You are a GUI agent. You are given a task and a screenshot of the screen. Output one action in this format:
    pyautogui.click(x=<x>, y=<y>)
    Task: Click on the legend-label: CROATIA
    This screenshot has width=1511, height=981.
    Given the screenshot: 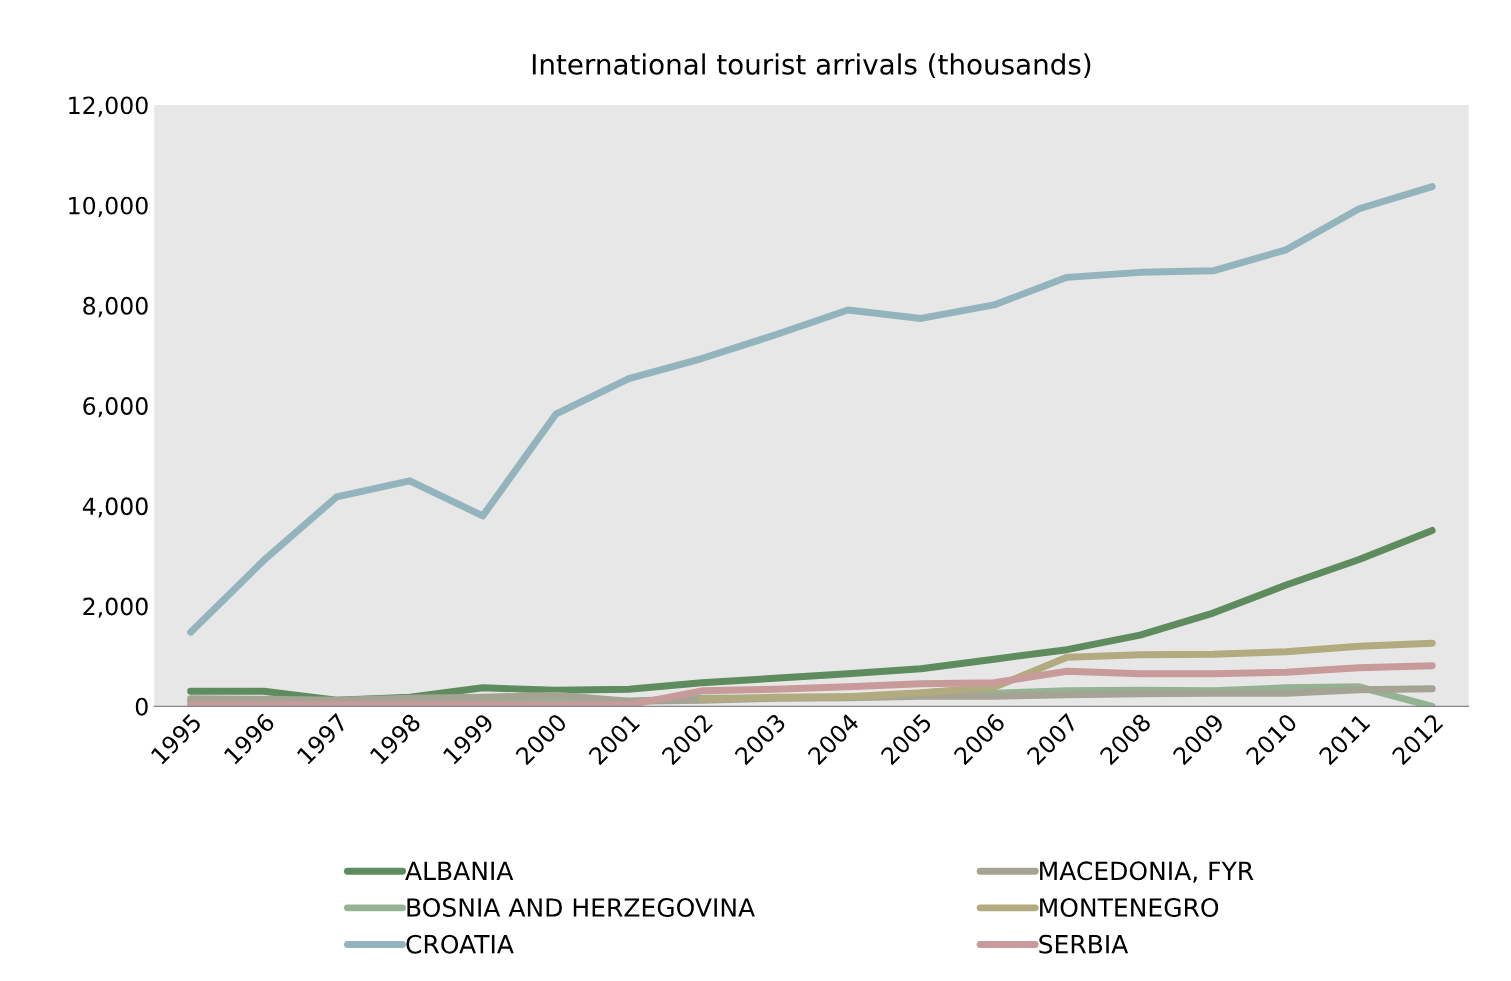 What is the action you would take?
    pyautogui.click(x=460, y=944)
    